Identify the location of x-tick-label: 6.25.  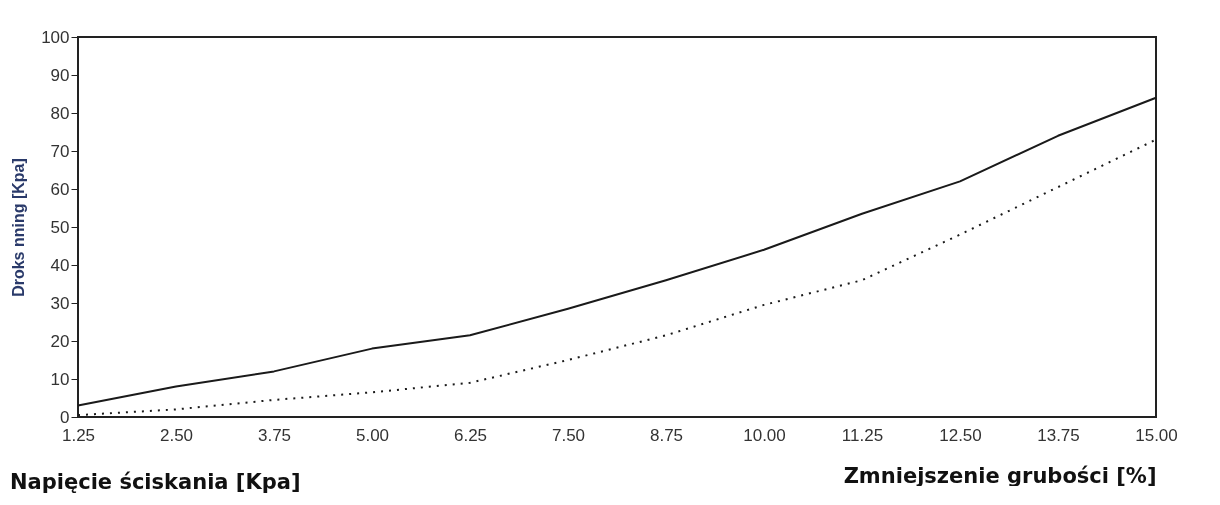
(470, 435).